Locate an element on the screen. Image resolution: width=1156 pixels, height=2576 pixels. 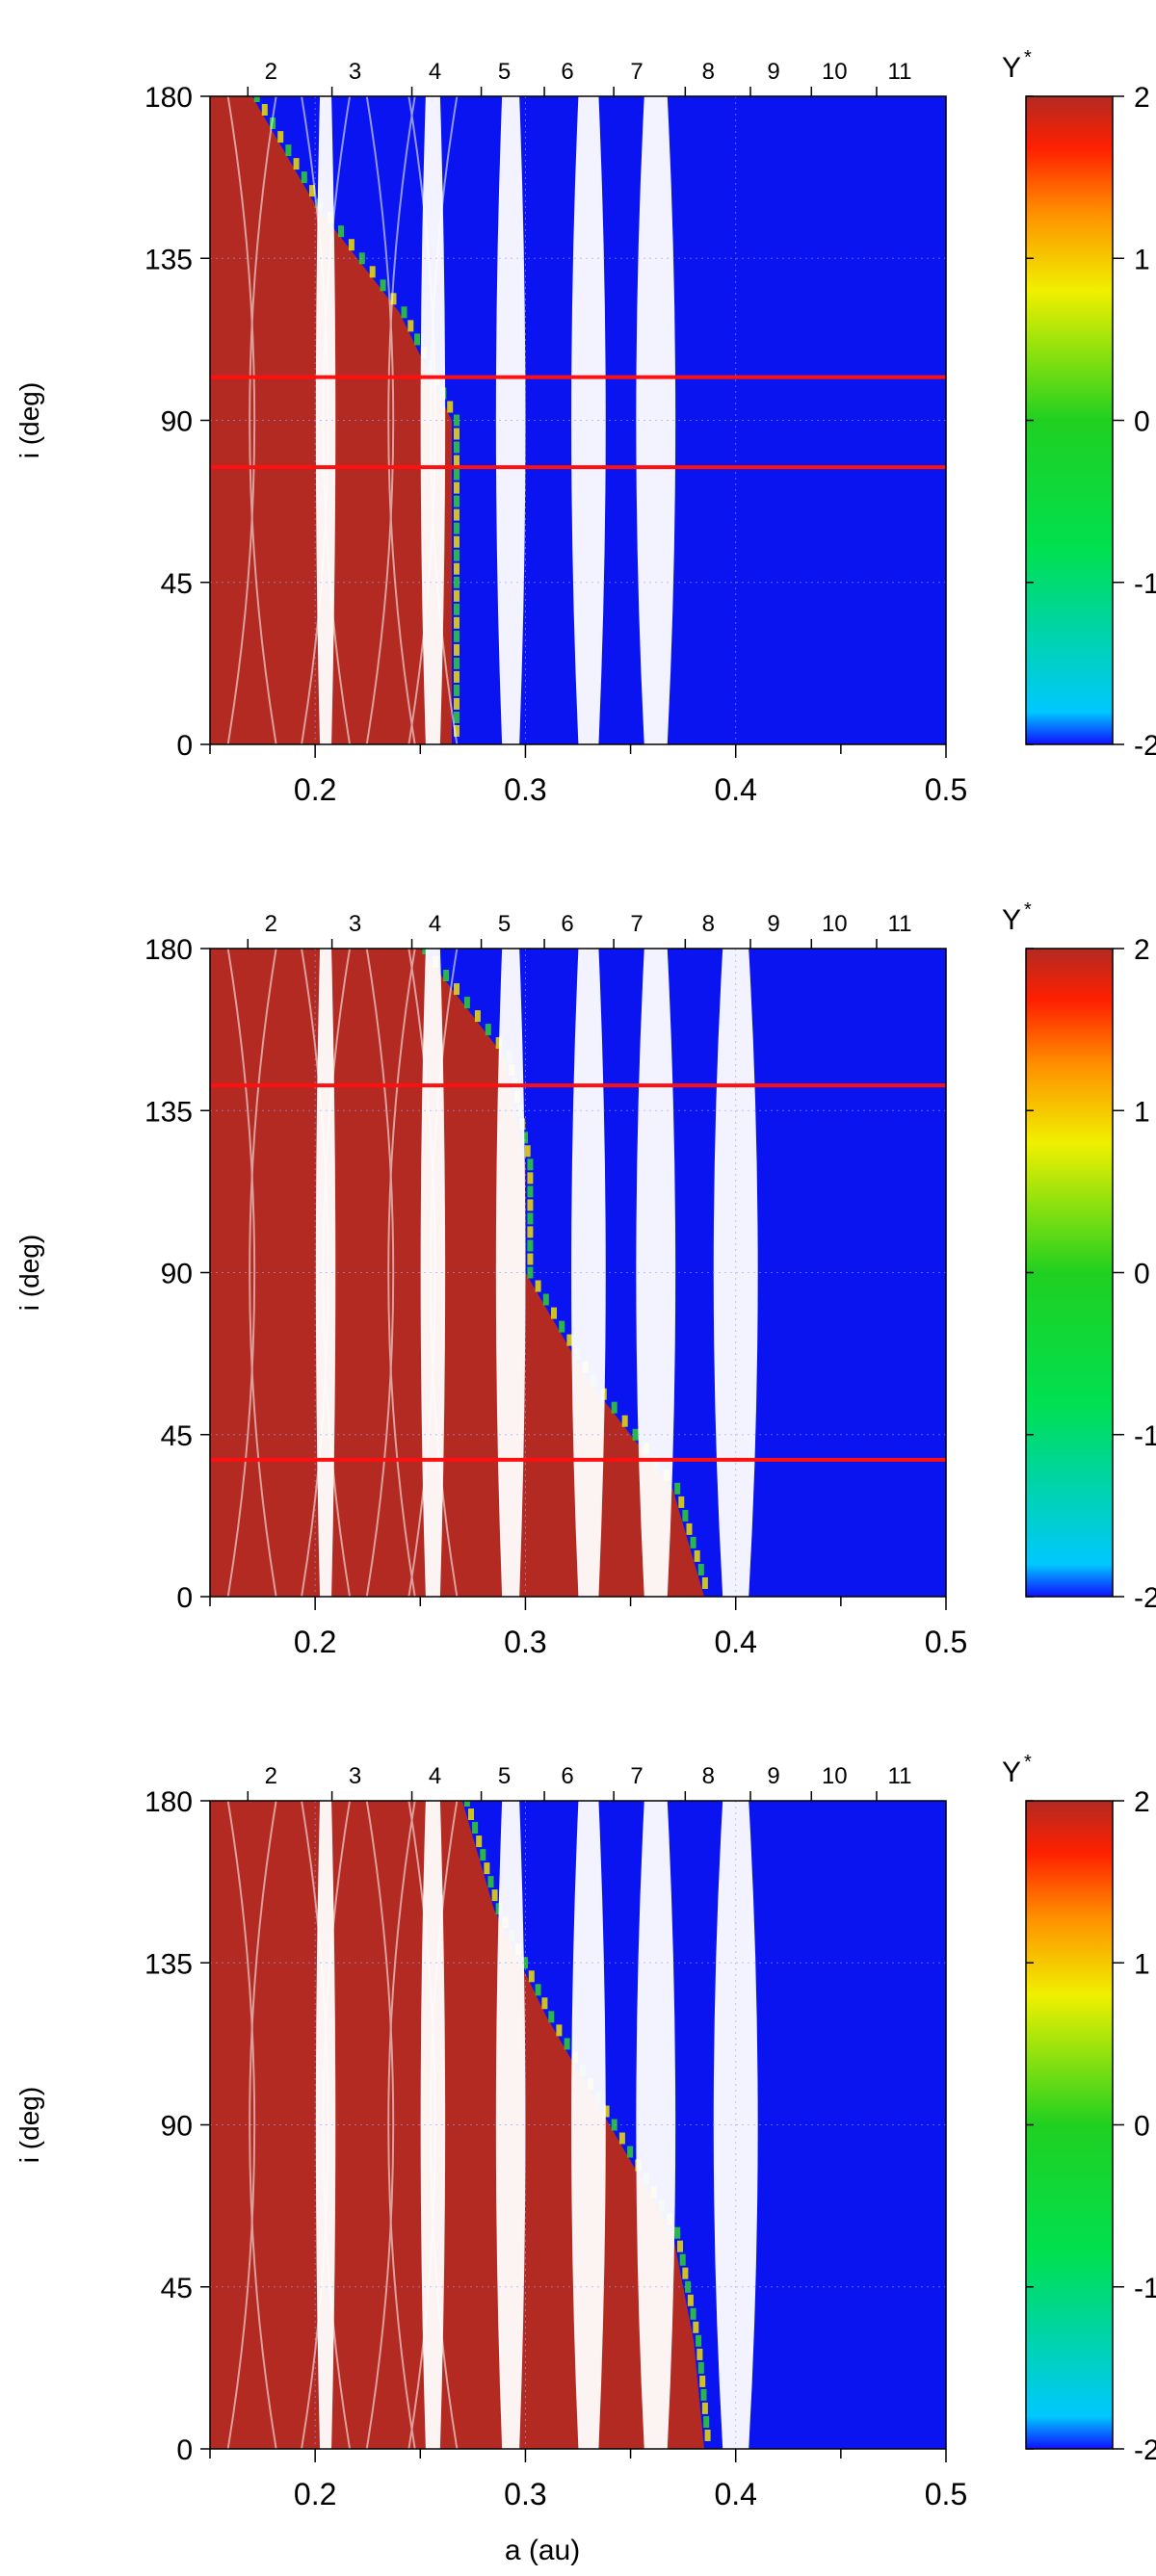
y-tick-label: 45 is located at coordinates (177, 1436).